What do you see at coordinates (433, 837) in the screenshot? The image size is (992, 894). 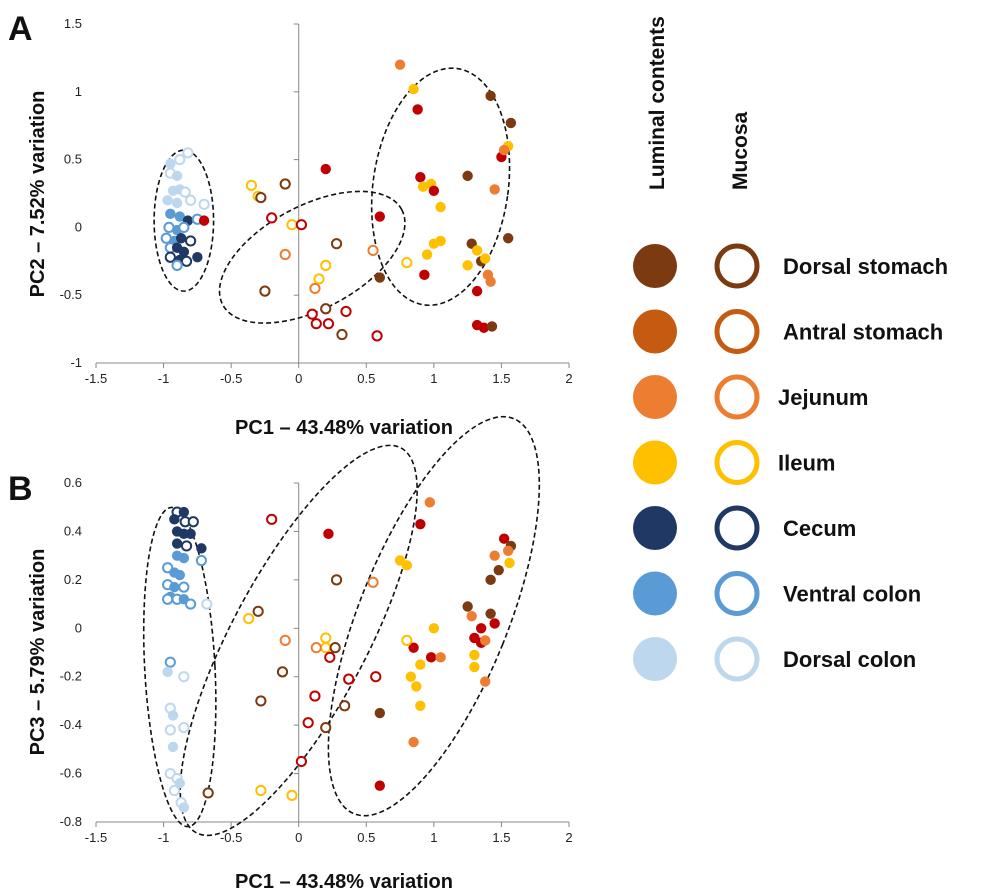 I see `panel-b-x-tick-label: 1` at bounding box center [433, 837].